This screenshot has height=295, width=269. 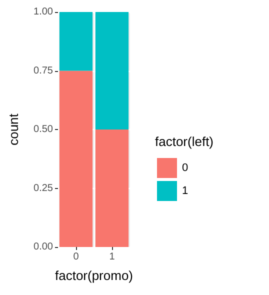 What do you see at coordinates (44, 129) in the screenshot?
I see `y-tick-label: 0.50` at bounding box center [44, 129].